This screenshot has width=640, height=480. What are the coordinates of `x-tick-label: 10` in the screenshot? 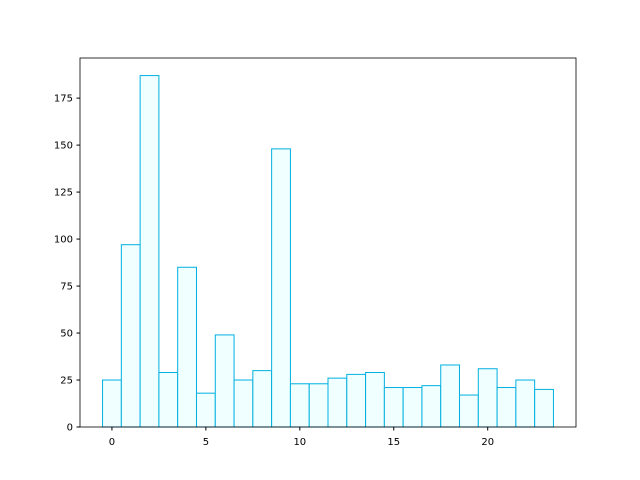 It's located at (299, 442).